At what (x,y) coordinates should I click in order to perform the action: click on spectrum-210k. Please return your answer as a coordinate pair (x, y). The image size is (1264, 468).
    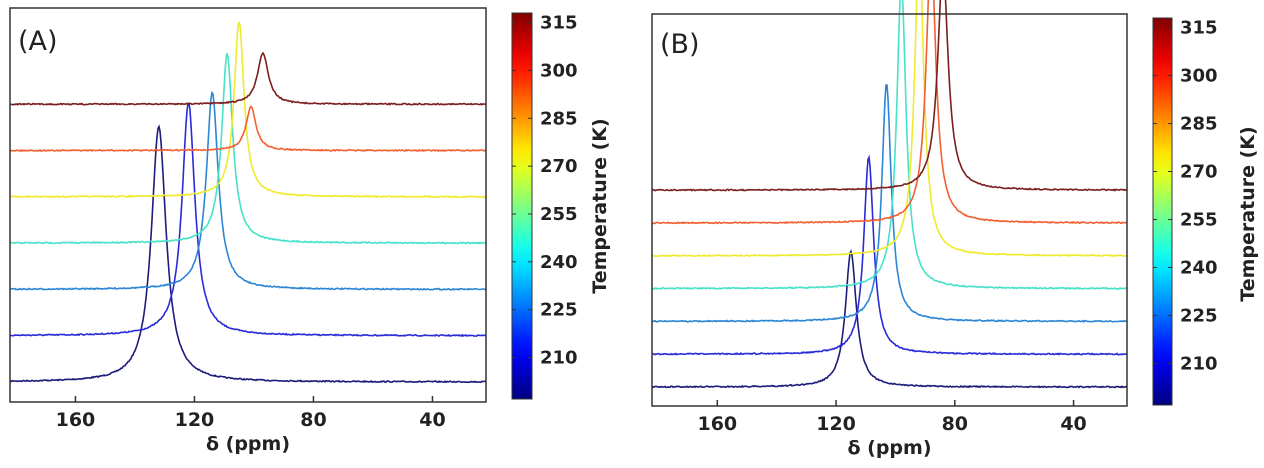
    Looking at the image, I should click on (889, 319).